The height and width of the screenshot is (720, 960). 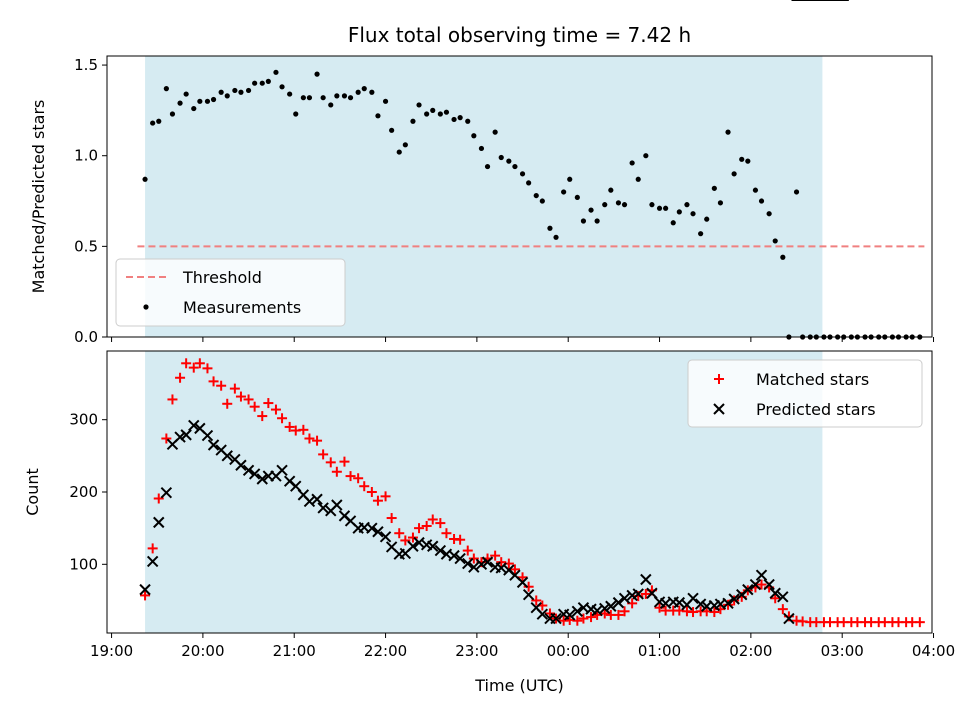 What do you see at coordinates (90, 201) in the screenshot?
I see `top-y-ticks: 0.0 0.5 1.0 1.5` at bounding box center [90, 201].